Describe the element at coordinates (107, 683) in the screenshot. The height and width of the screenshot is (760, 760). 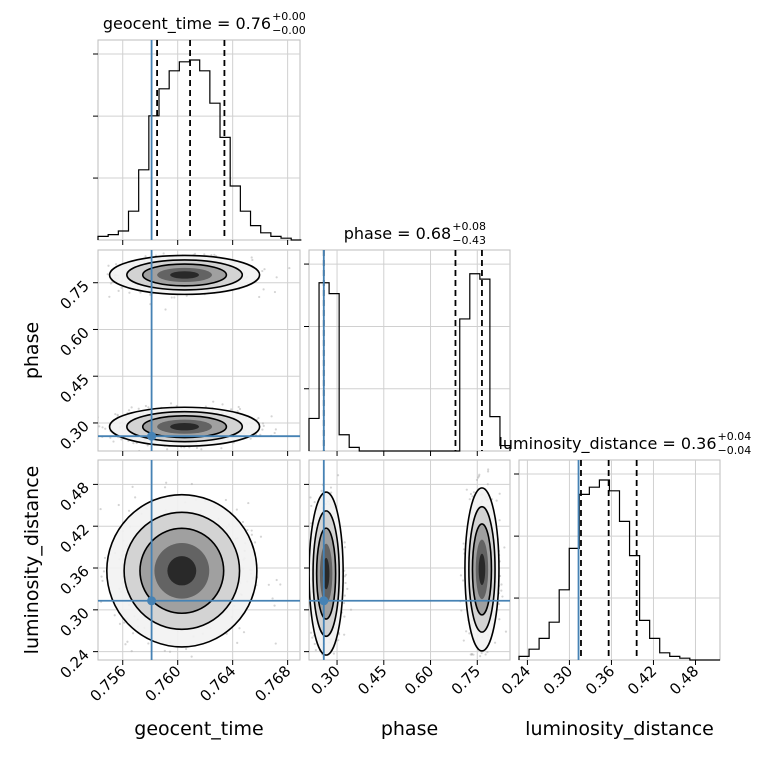
I see `x-tick-label: 0.756` at that location.